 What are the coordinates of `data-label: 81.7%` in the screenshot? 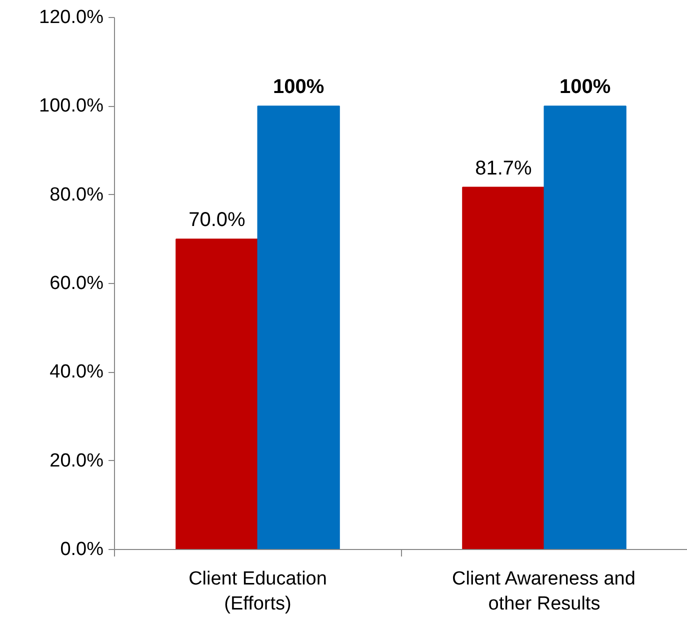 It's located at (503, 168).